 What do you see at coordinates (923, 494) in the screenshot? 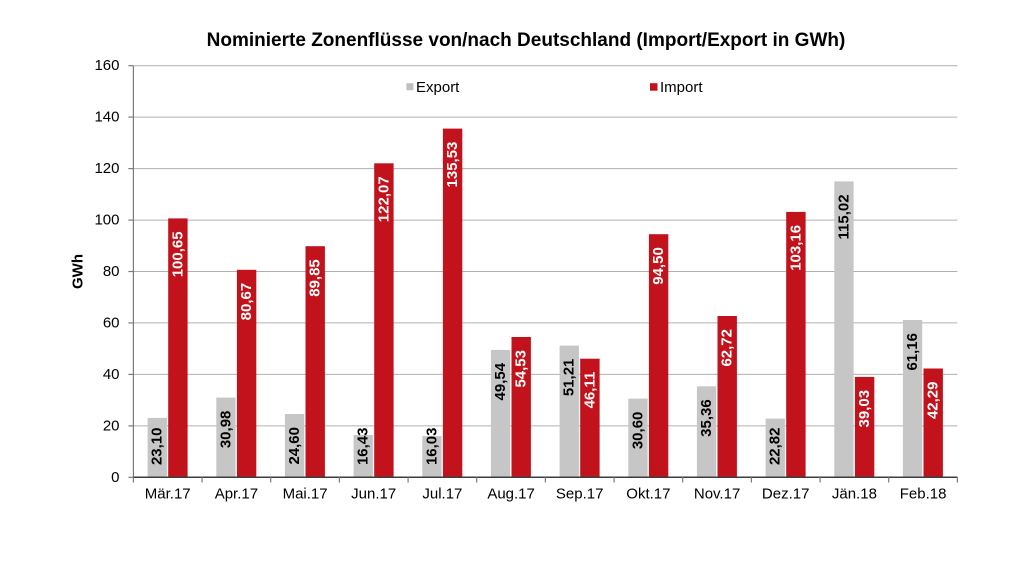
I see `svg-text: Feb.18` at bounding box center [923, 494].